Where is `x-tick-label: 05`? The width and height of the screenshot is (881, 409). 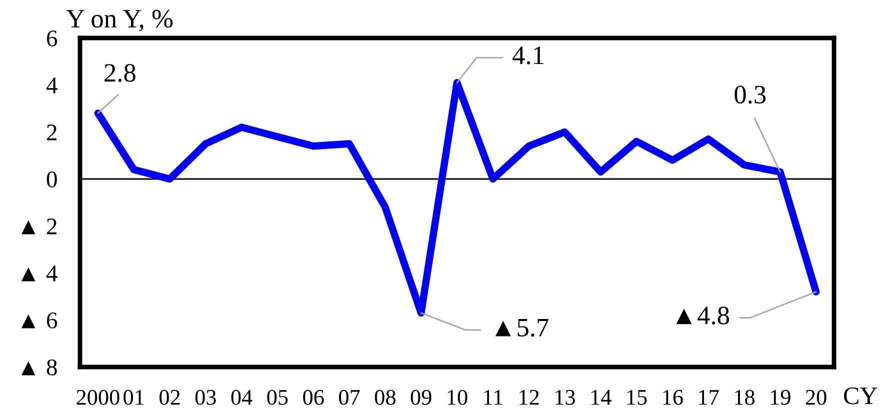
x-tick-label: 05 is located at coordinates (277, 397).